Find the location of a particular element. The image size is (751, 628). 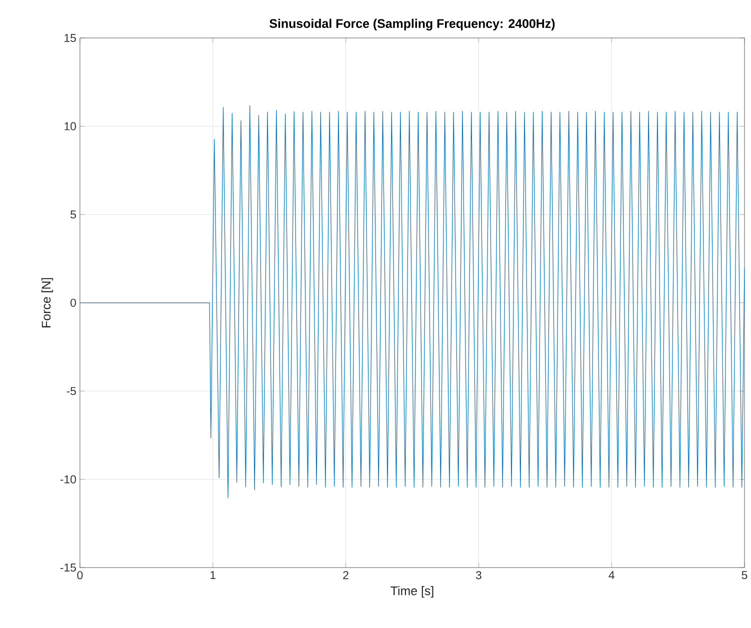

x-tick-label: 2 is located at coordinates (345, 575).